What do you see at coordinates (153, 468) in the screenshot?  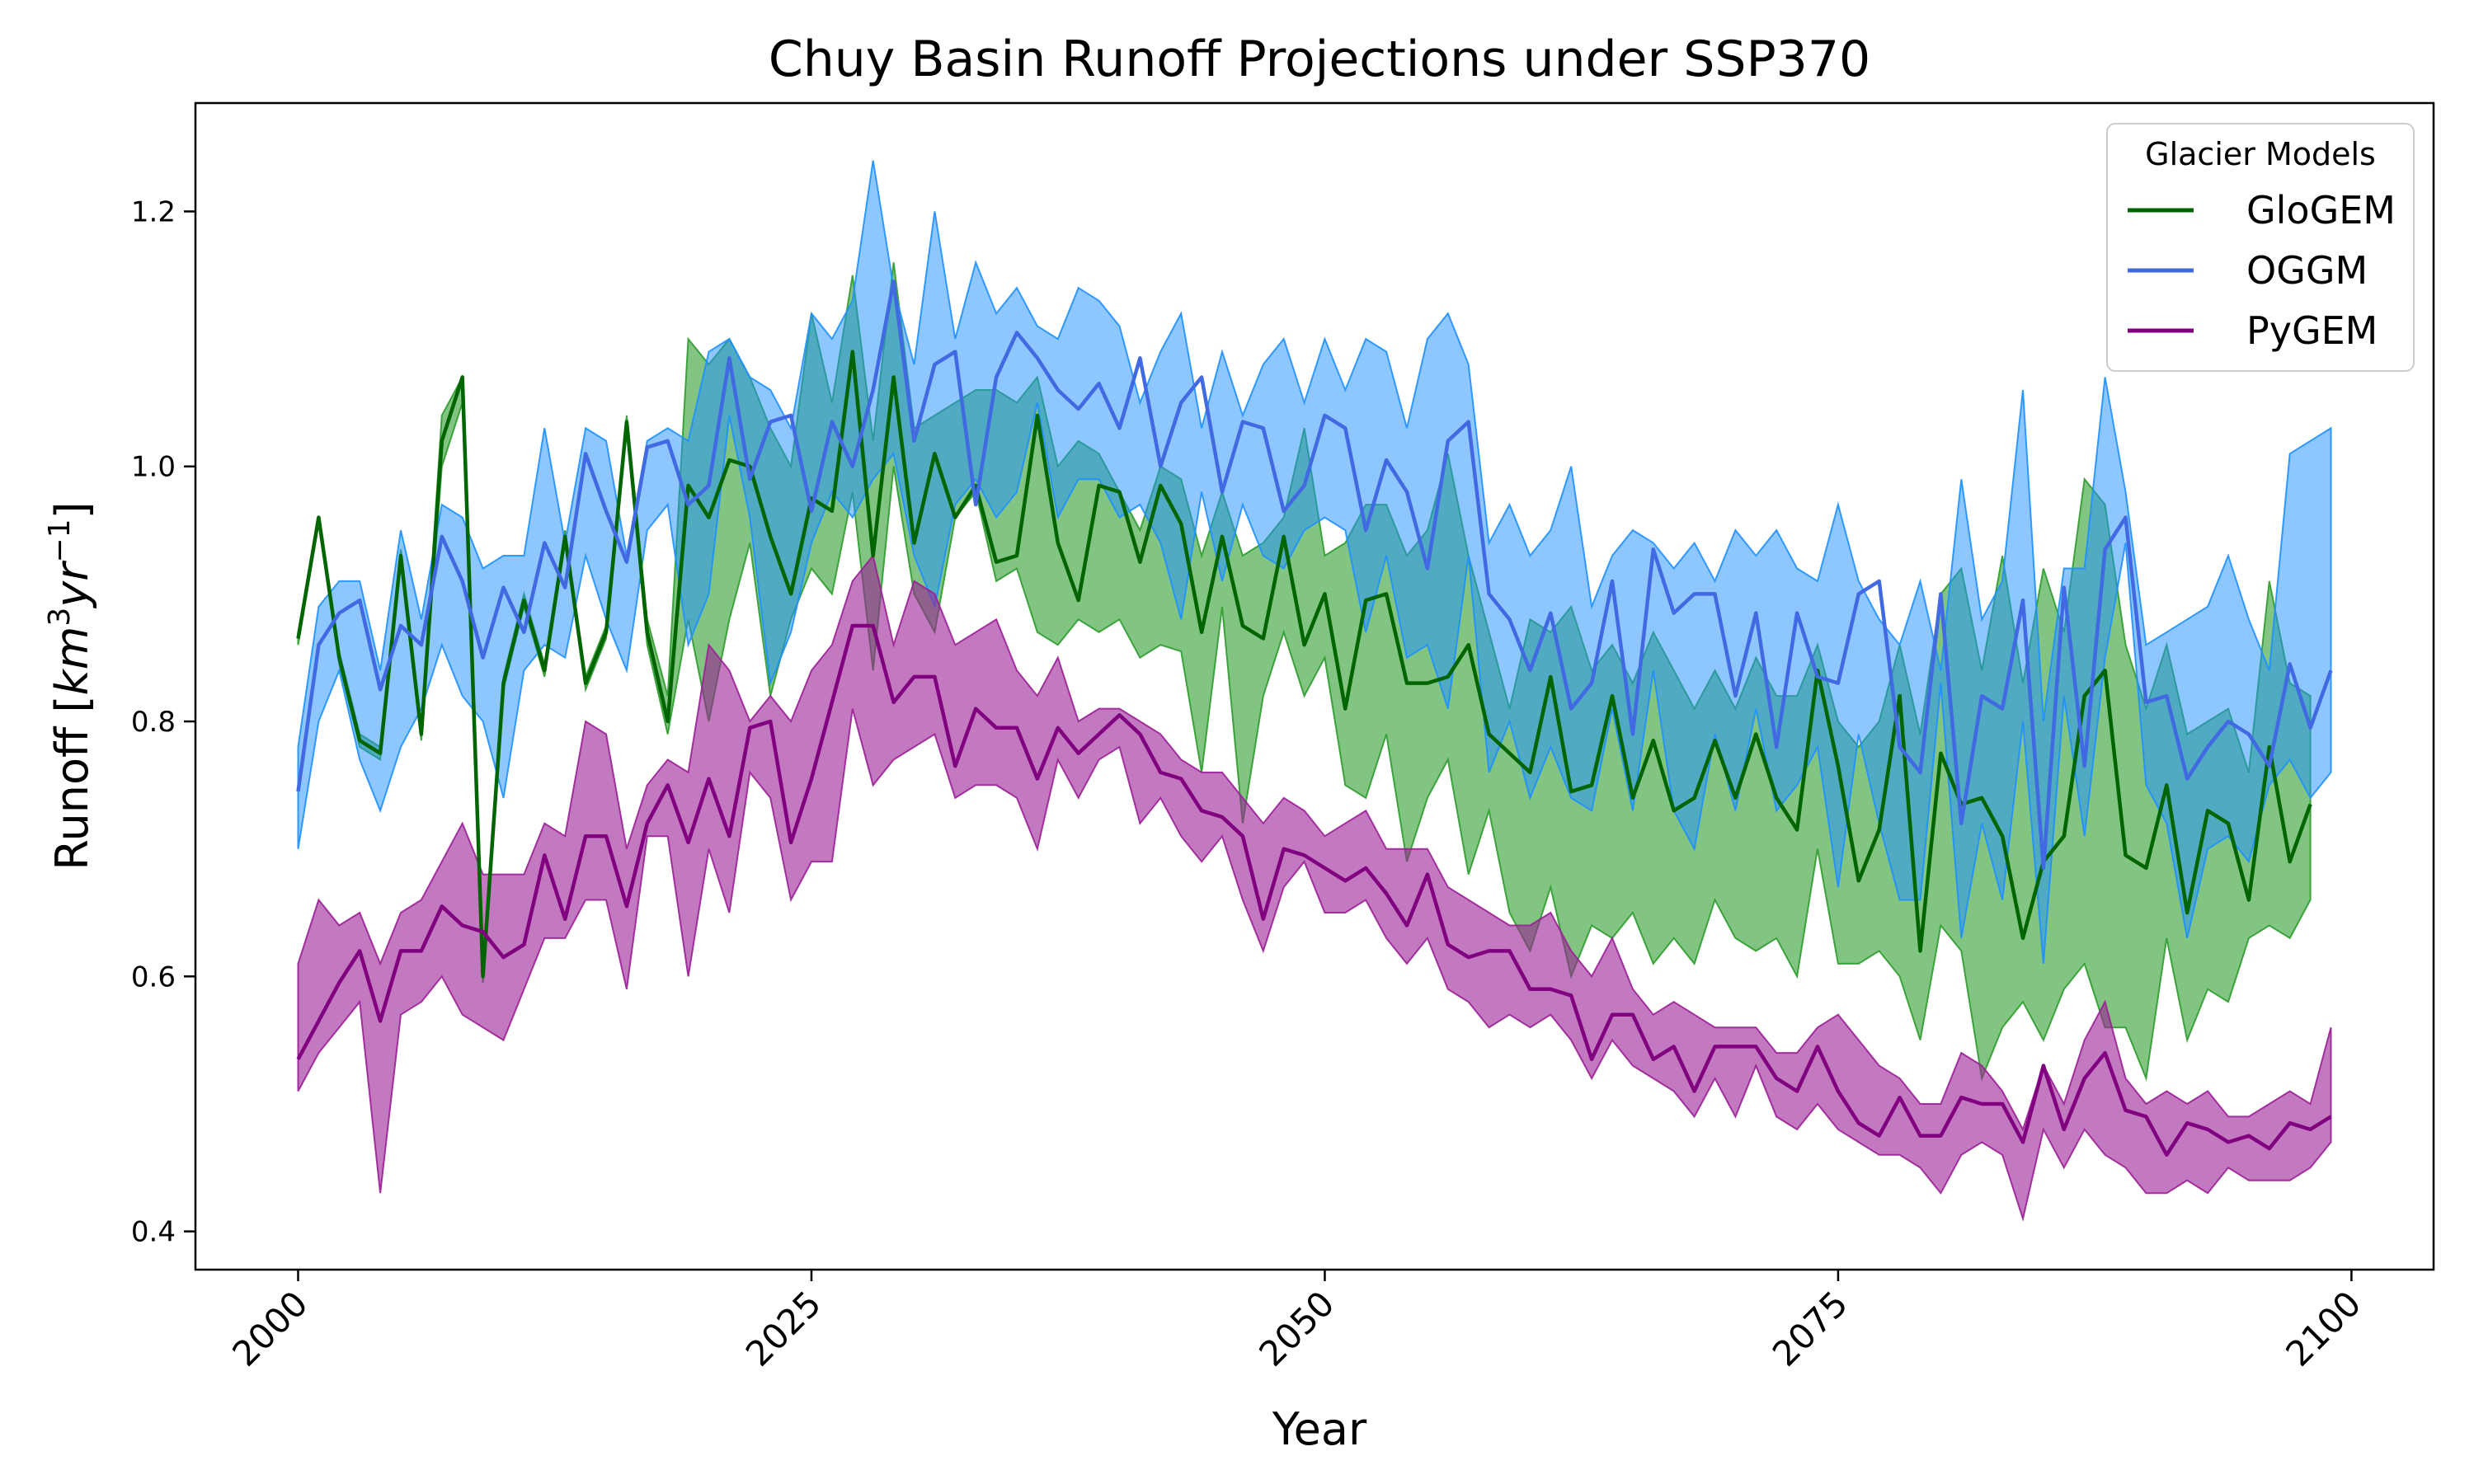 I see `y-tick-label: 1.0` at bounding box center [153, 468].